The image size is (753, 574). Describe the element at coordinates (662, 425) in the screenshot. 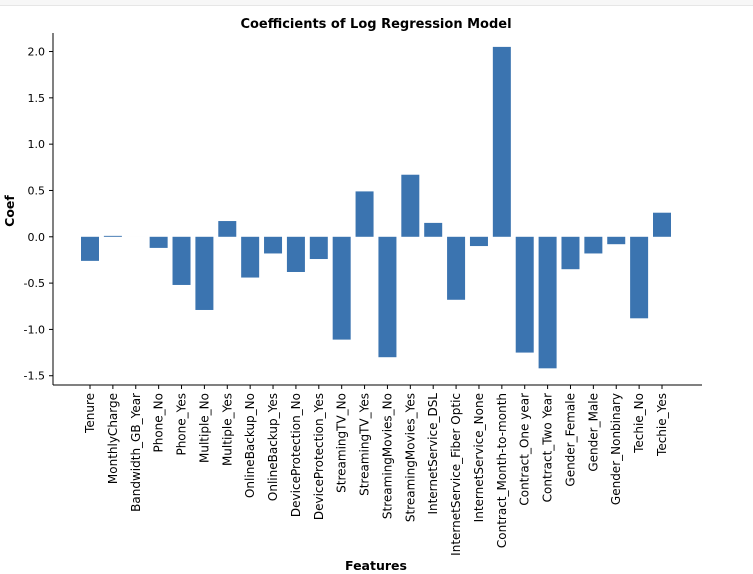

I see `x-tick-label: Techie_Yes` at that location.